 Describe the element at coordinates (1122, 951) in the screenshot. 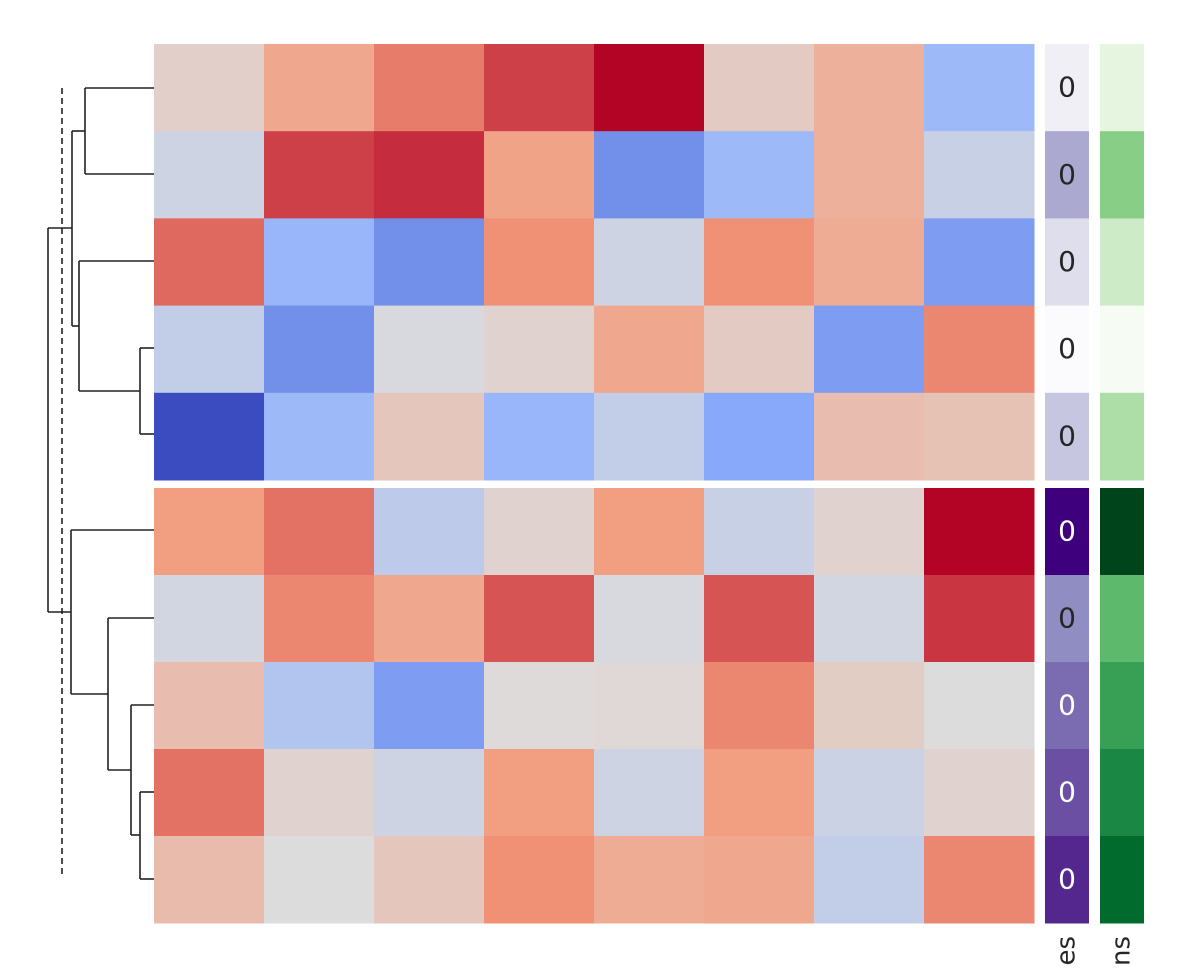

I see `annotation-label: ns` at that location.